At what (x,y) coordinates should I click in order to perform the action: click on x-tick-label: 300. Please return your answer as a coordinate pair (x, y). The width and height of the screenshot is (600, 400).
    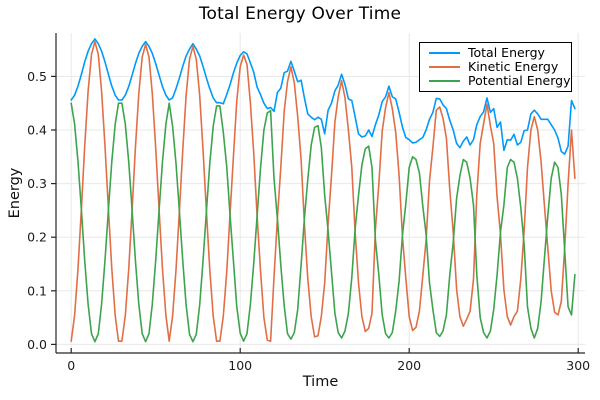
    Looking at the image, I should click on (578, 365).